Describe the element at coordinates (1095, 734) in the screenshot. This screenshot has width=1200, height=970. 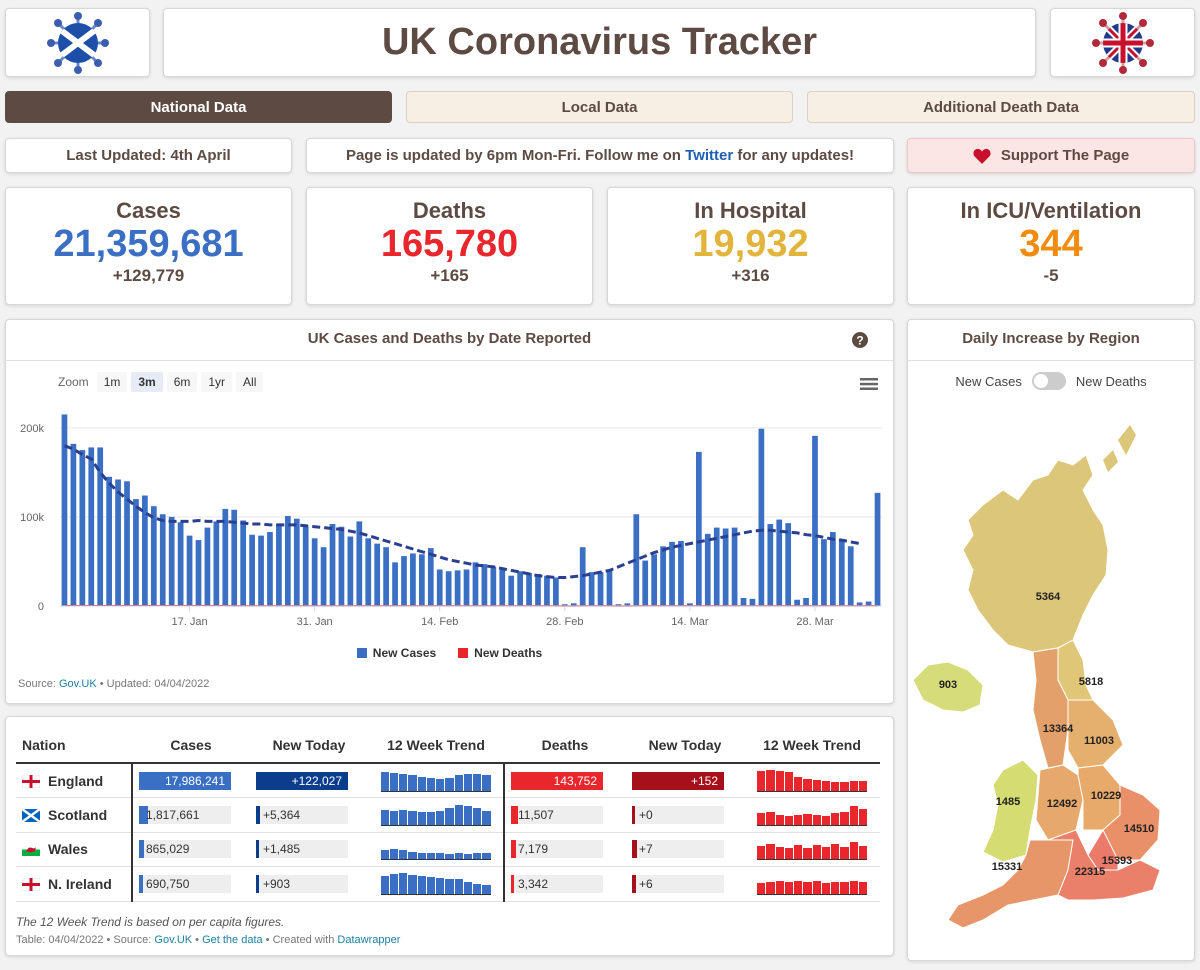
I see `region-yorkshire` at that location.